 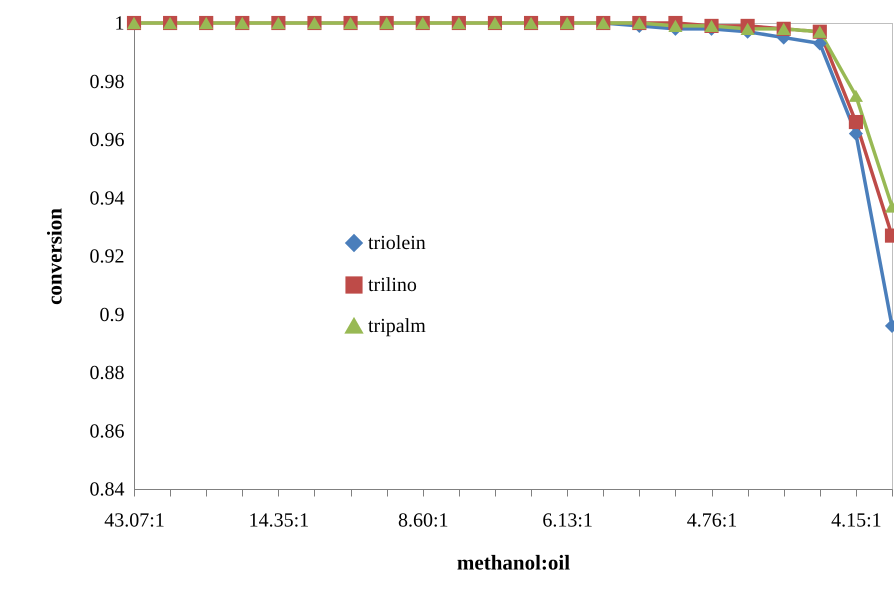 I want to click on y-tick-label: 0.84, so click(x=107, y=489).